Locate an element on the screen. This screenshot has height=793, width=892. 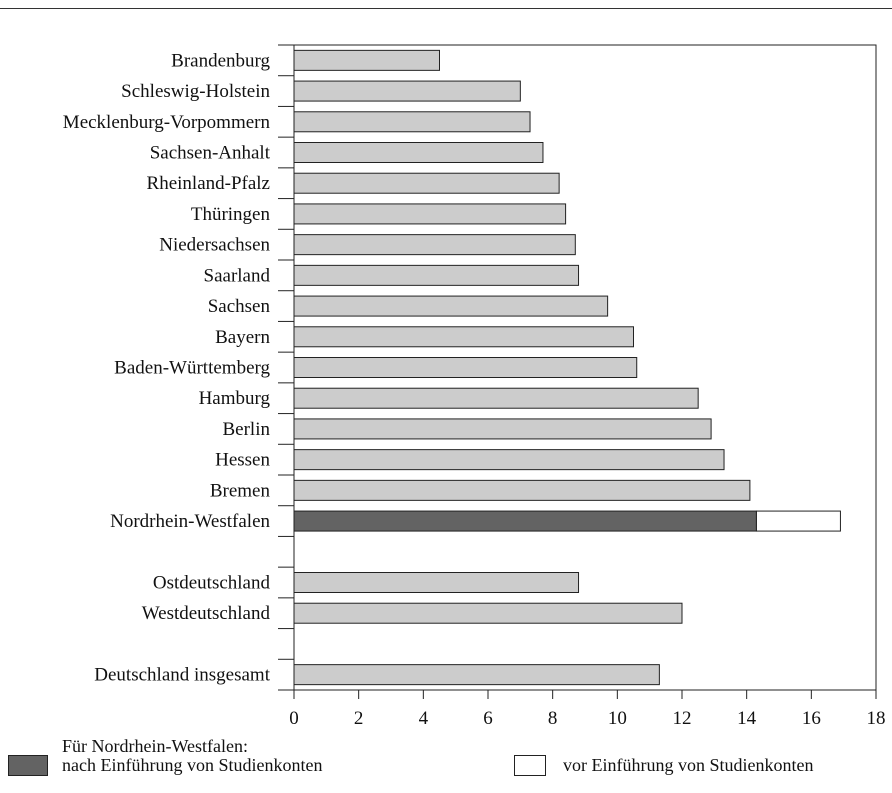
bar-berlin is located at coordinates (502, 429).